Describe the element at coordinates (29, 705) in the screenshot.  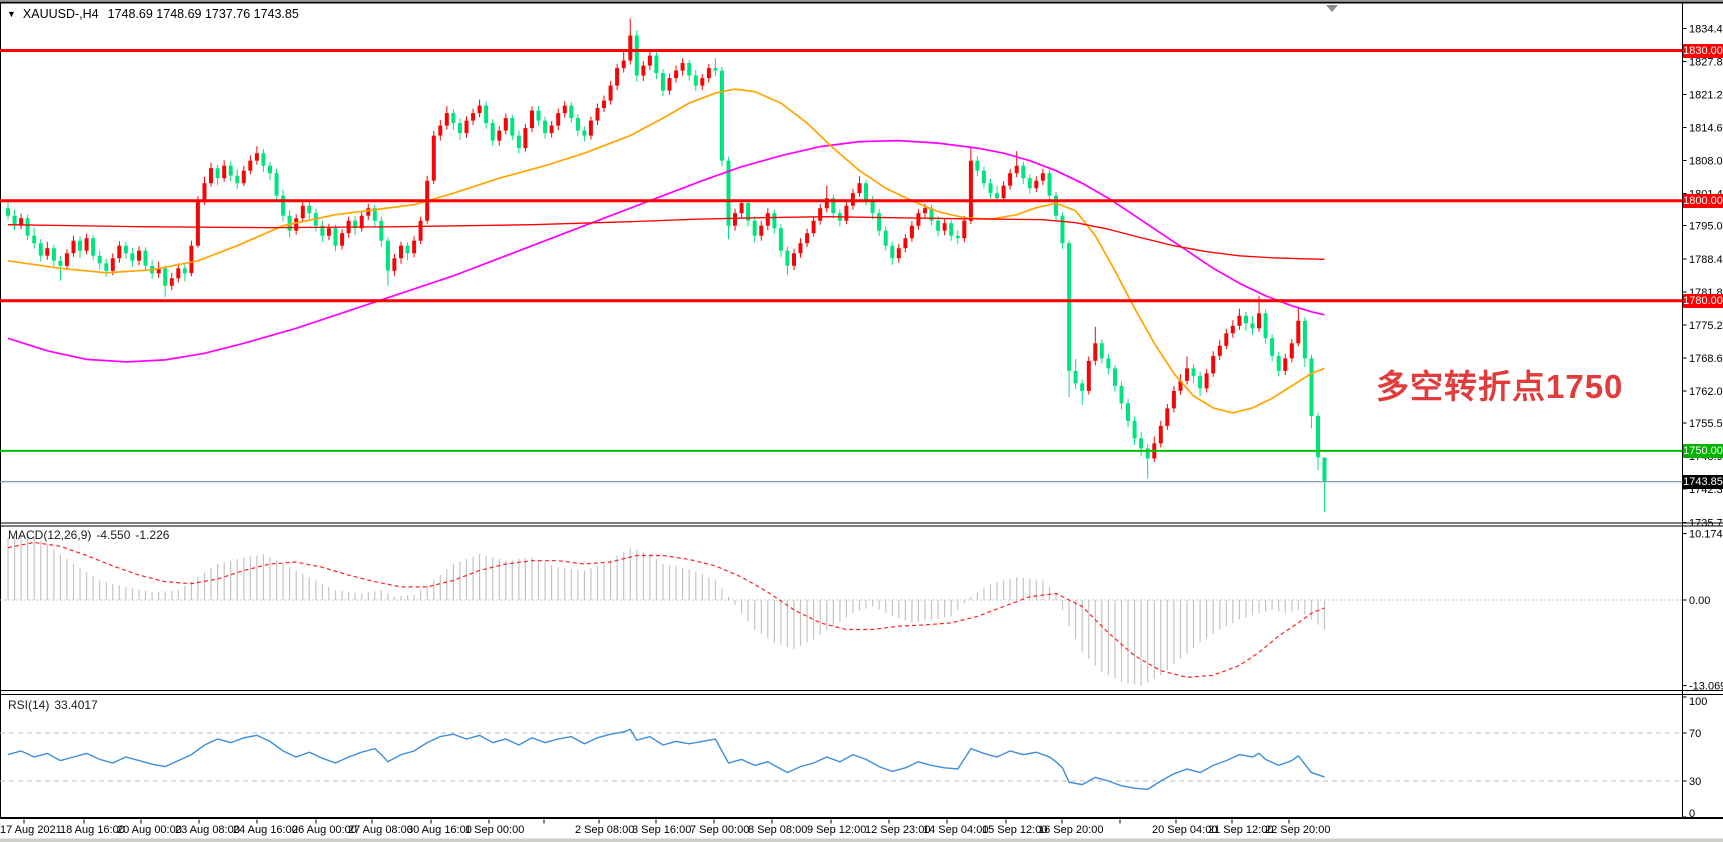
I see `rsi-name: RSI(14)` at that location.